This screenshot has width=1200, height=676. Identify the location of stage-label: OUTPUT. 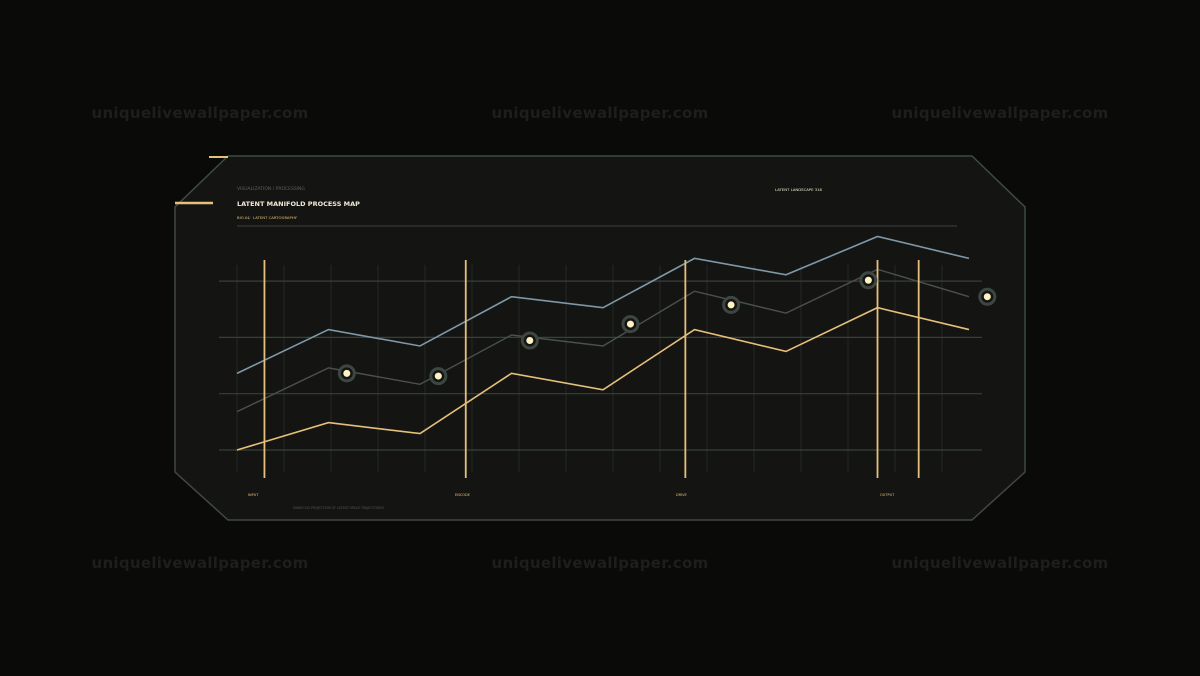
(887, 495).